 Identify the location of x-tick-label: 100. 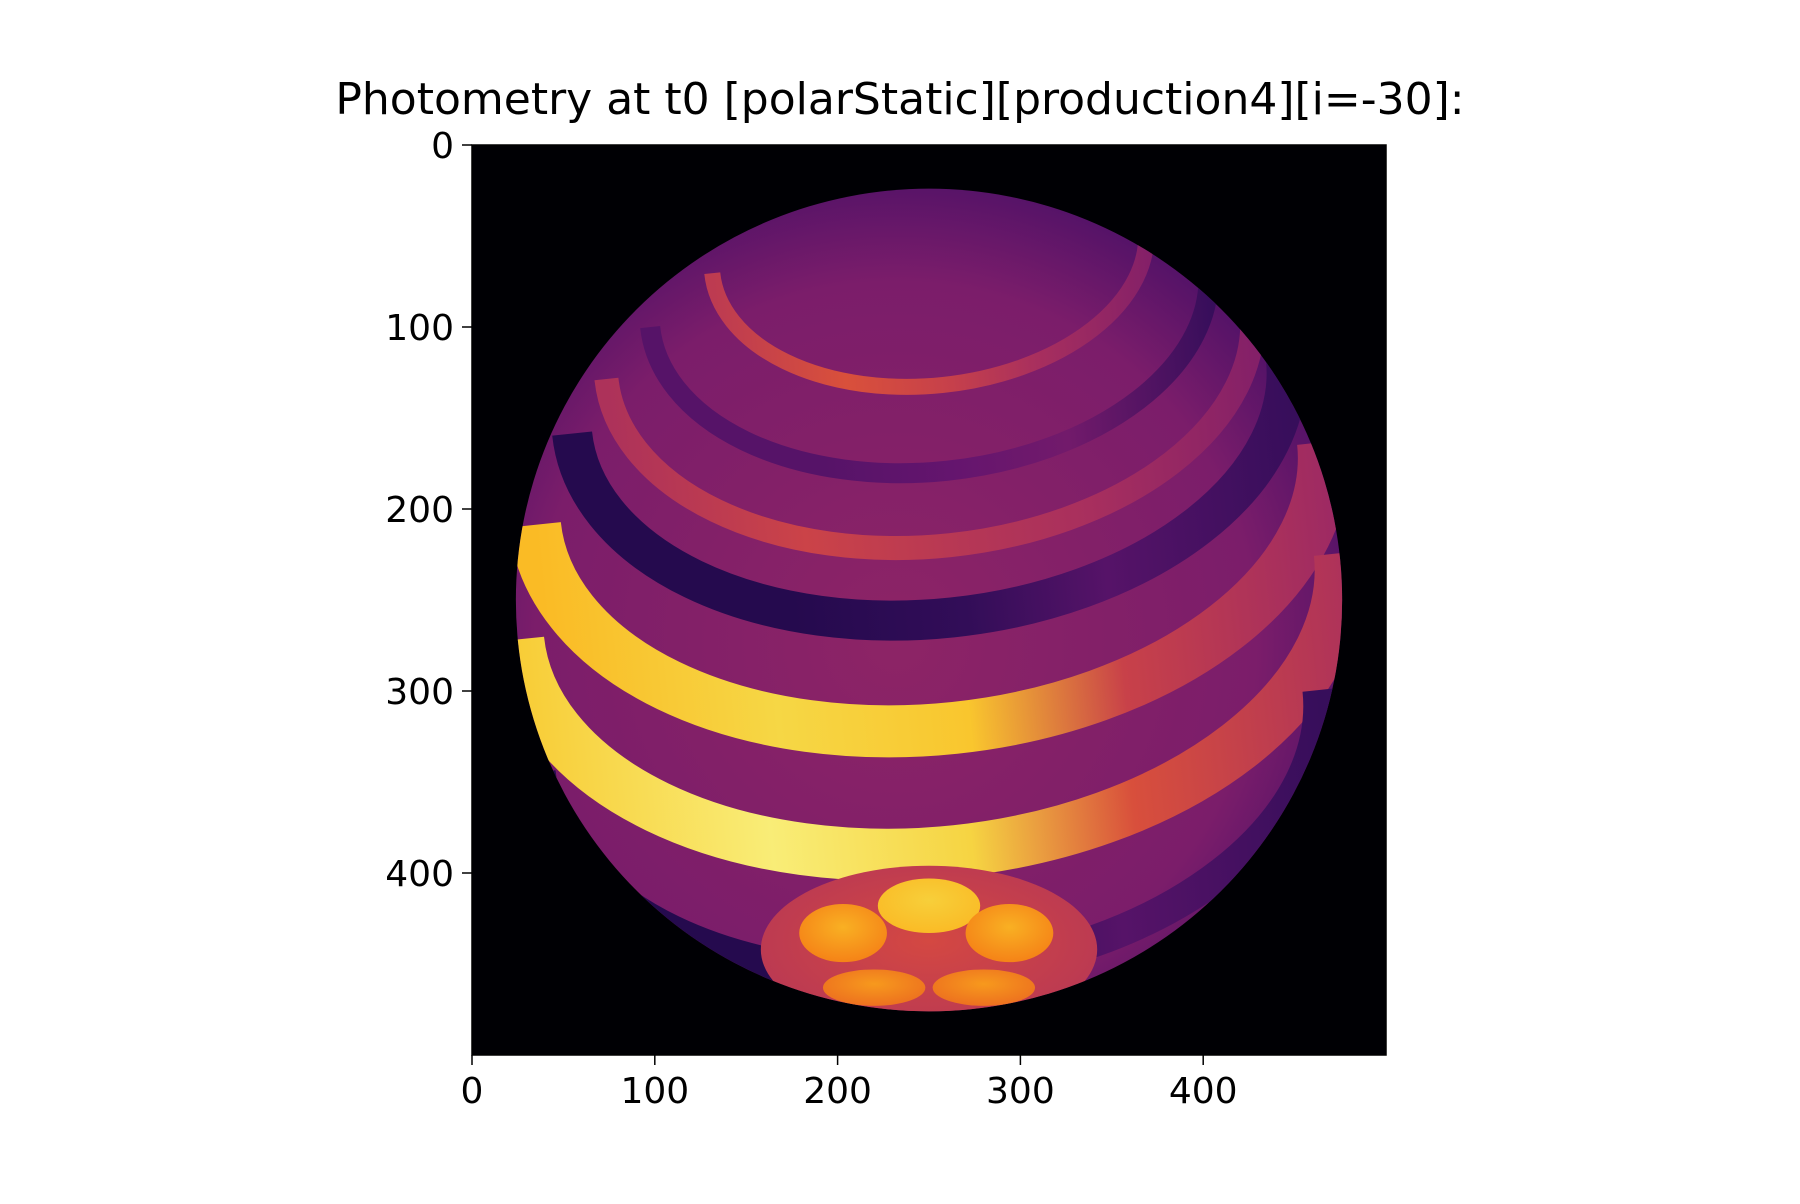
(654, 1091).